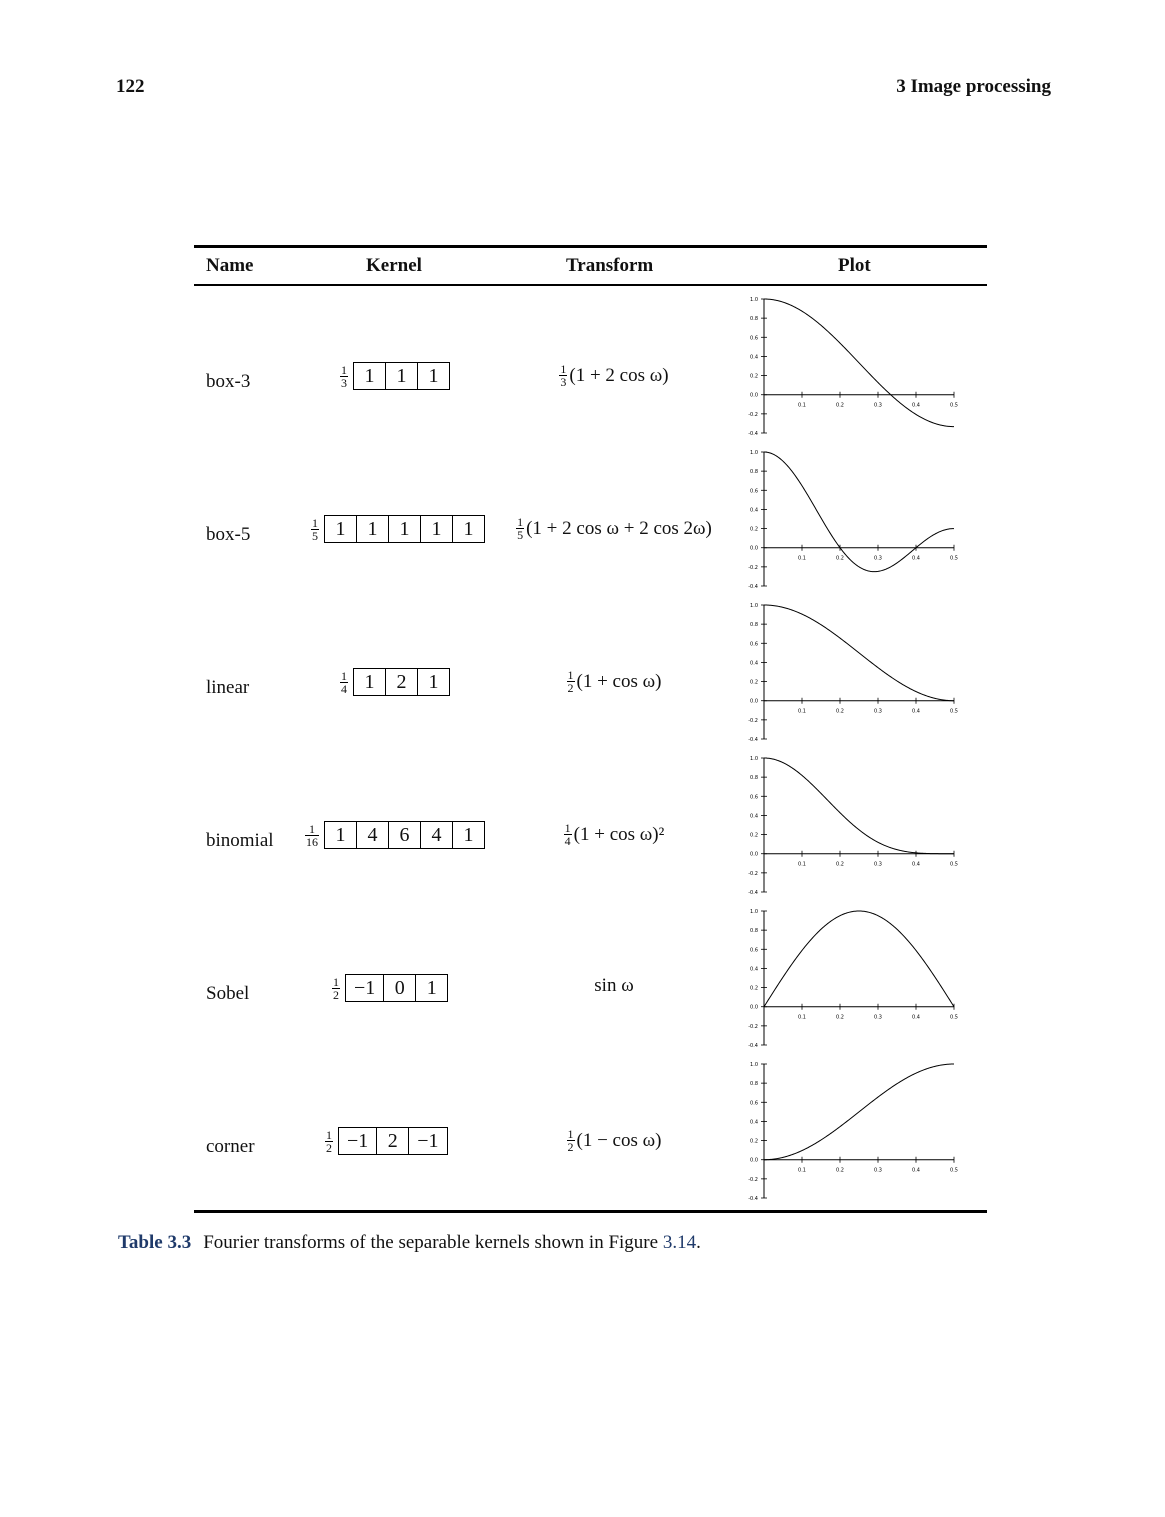 The height and width of the screenshot is (1517, 1165). I want to click on kernel-scale-denominator: 16, so click(312, 841).